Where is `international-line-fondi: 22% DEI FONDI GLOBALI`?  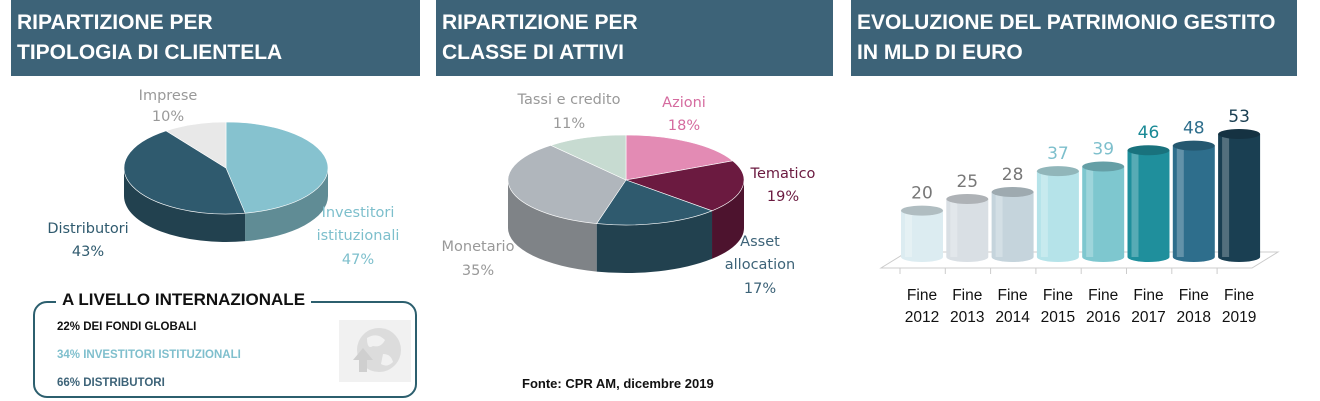
international-line-fondi: 22% DEI FONDI GLOBALI is located at coordinates (127, 327).